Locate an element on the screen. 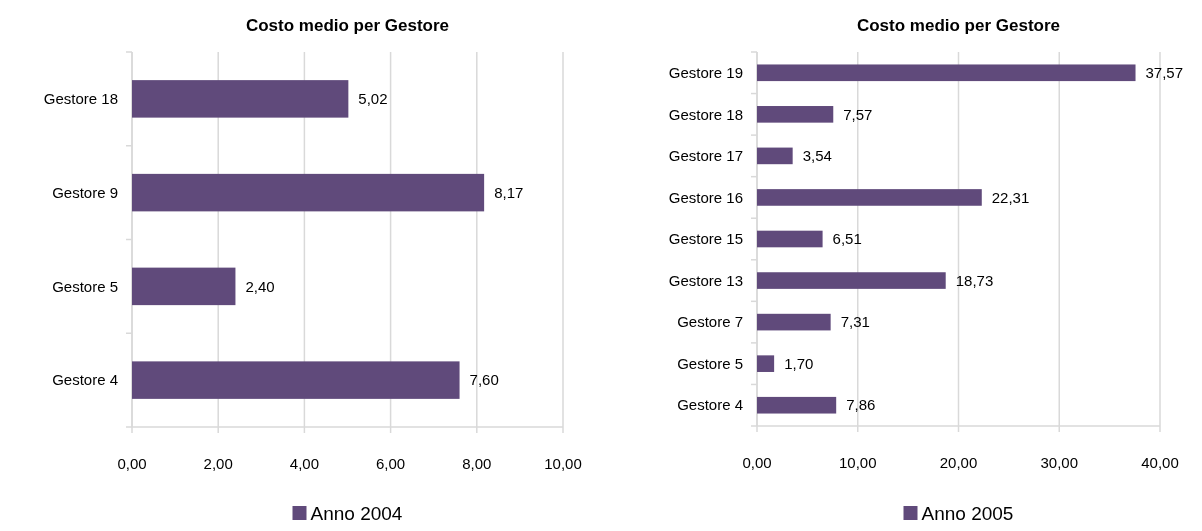  y-tick-label: Gestore 7 is located at coordinates (710, 322).